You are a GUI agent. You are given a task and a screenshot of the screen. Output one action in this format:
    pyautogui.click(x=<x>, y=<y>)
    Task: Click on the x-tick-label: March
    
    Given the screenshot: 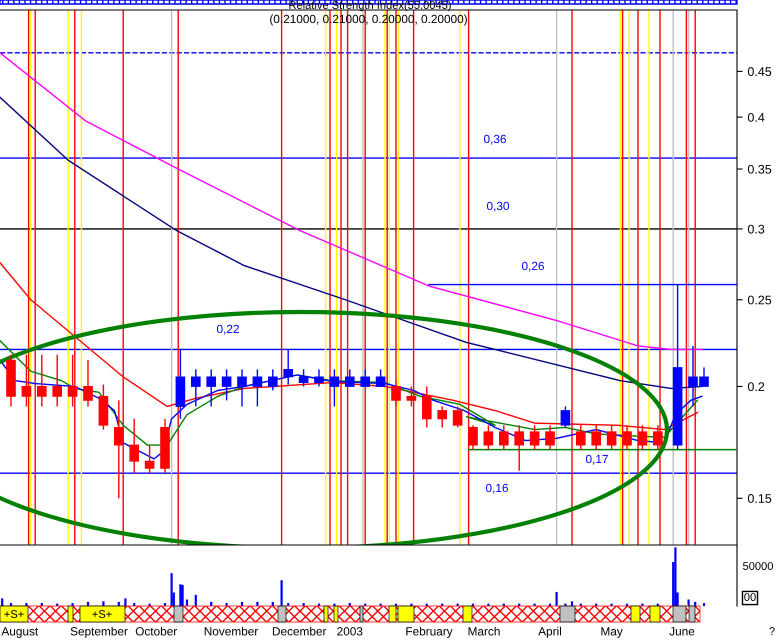 What is the action you would take?
    pyautogui.click(x=484, y=631)
    